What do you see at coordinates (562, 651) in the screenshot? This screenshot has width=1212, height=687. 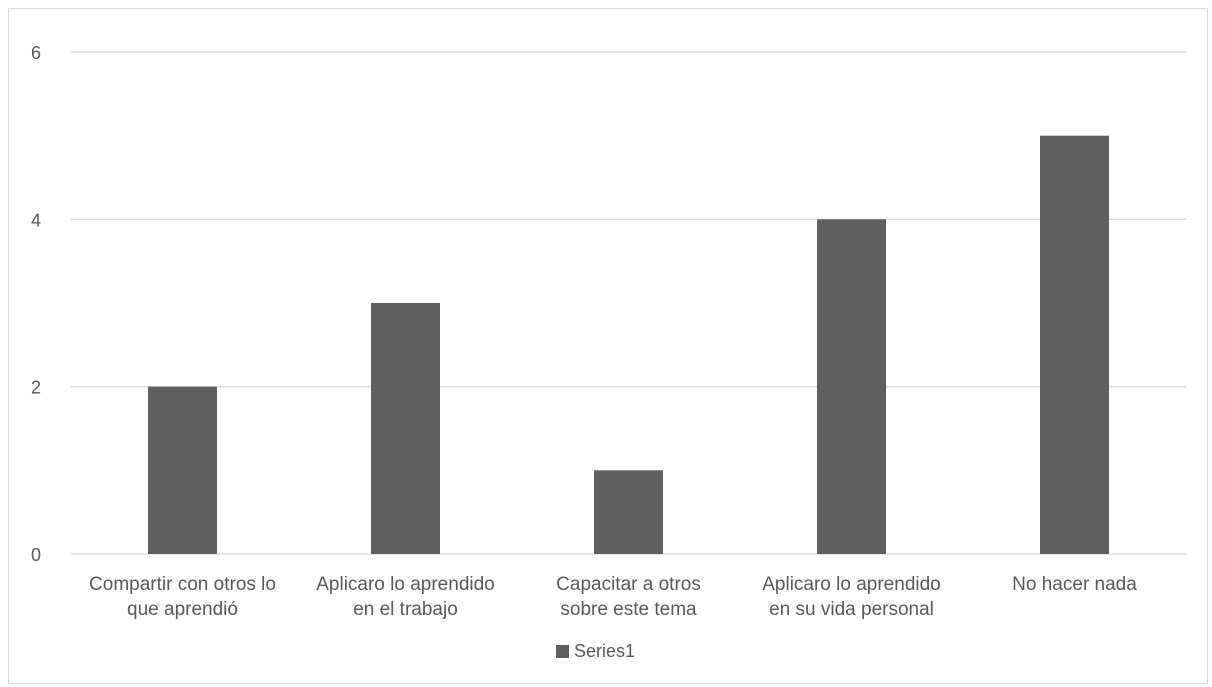 I see `legend-swatch` at bounding box center [562, 651].